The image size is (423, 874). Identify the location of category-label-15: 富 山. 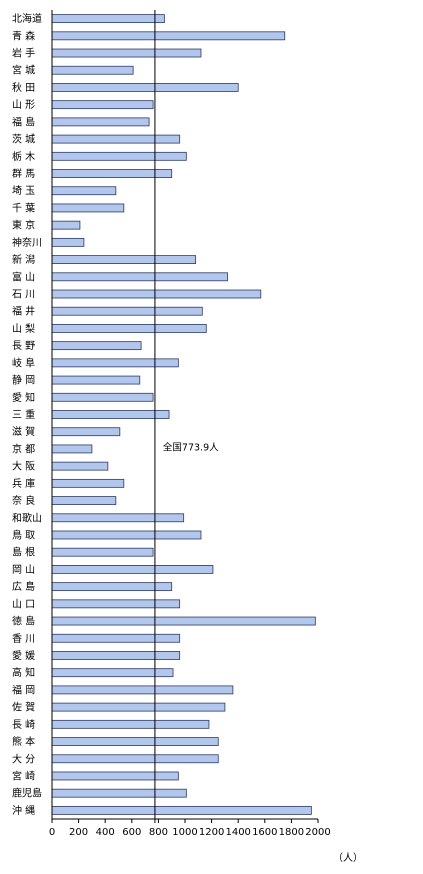
(23, 276).